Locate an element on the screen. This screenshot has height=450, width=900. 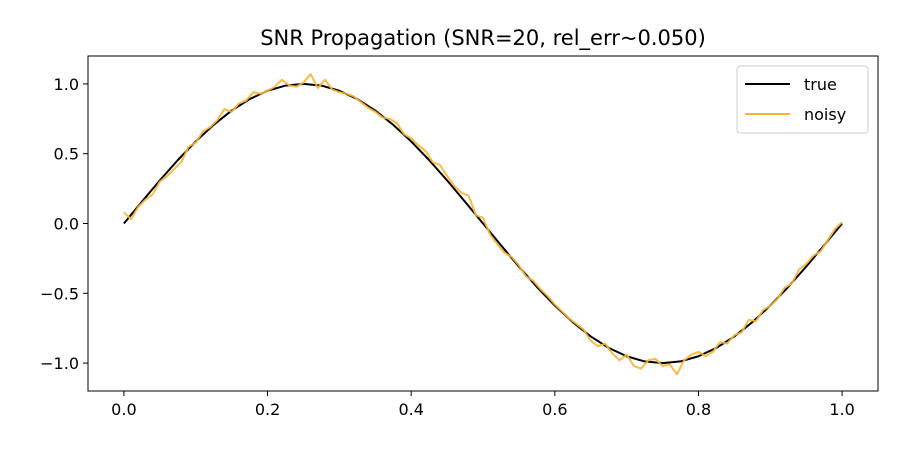
x-tick-label: 0.8 is located at coordinates (698, 409).